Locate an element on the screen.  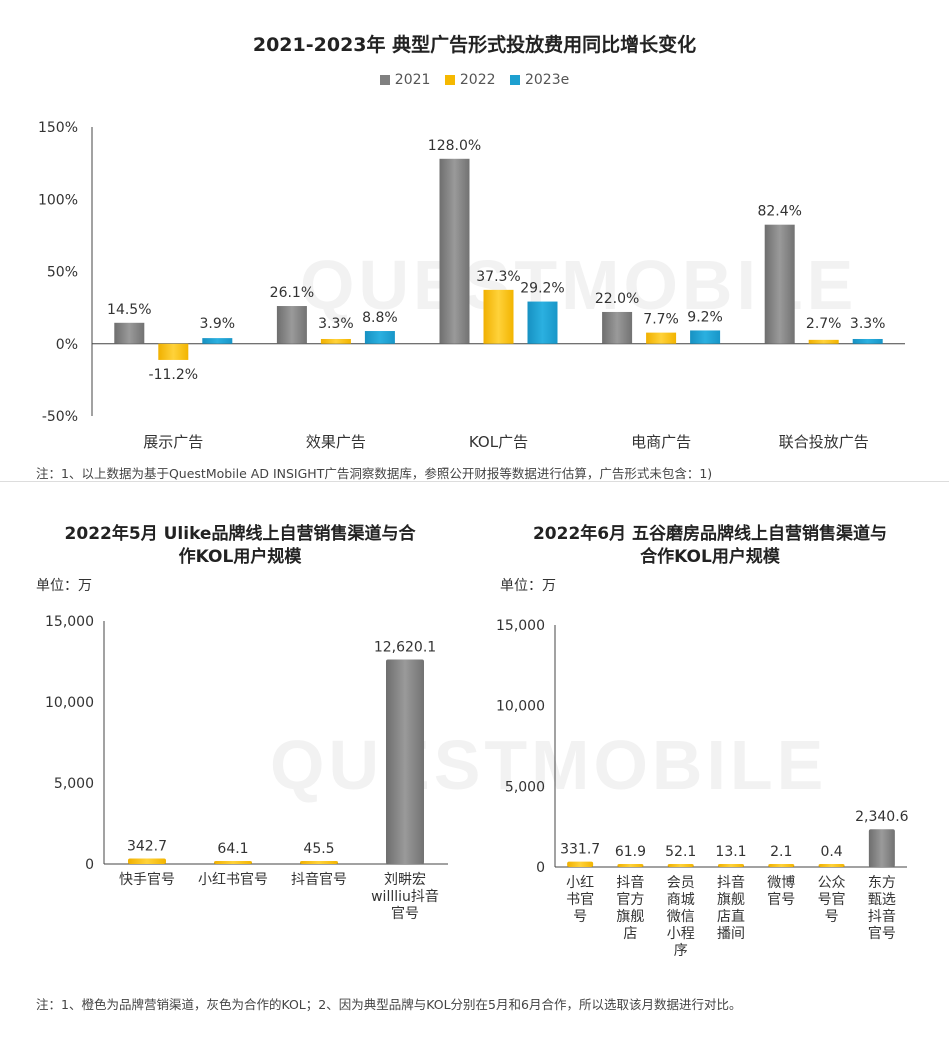
left-chart-unit: 单位：万 is located at coordinates (64, 586).